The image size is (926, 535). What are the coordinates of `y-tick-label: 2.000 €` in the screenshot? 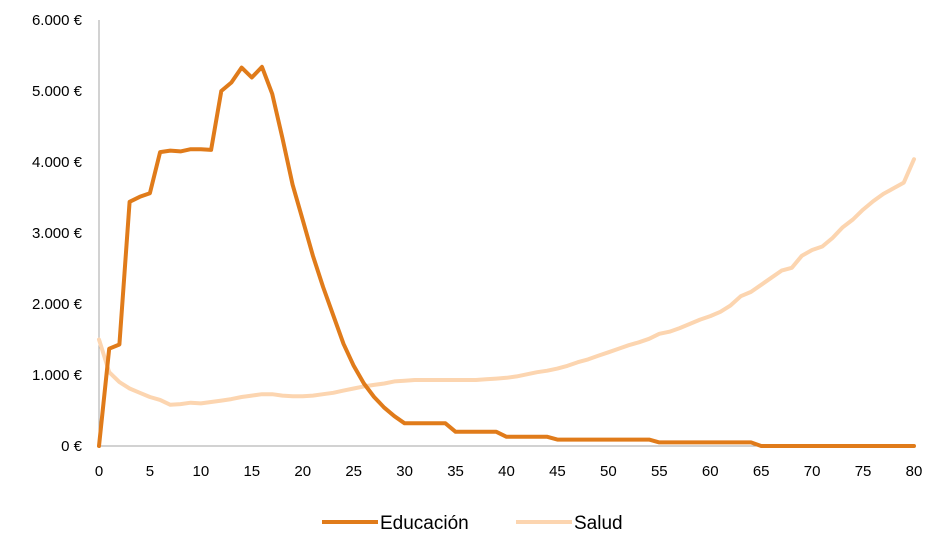 It's located at (57, 304).